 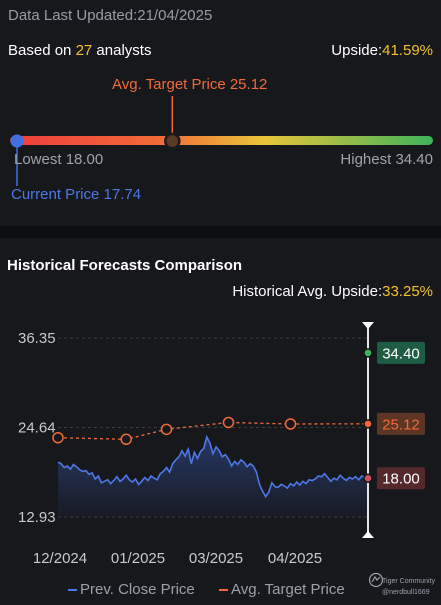 I want to click on based-on-prefix: Based on, so click(x=42, y=50).